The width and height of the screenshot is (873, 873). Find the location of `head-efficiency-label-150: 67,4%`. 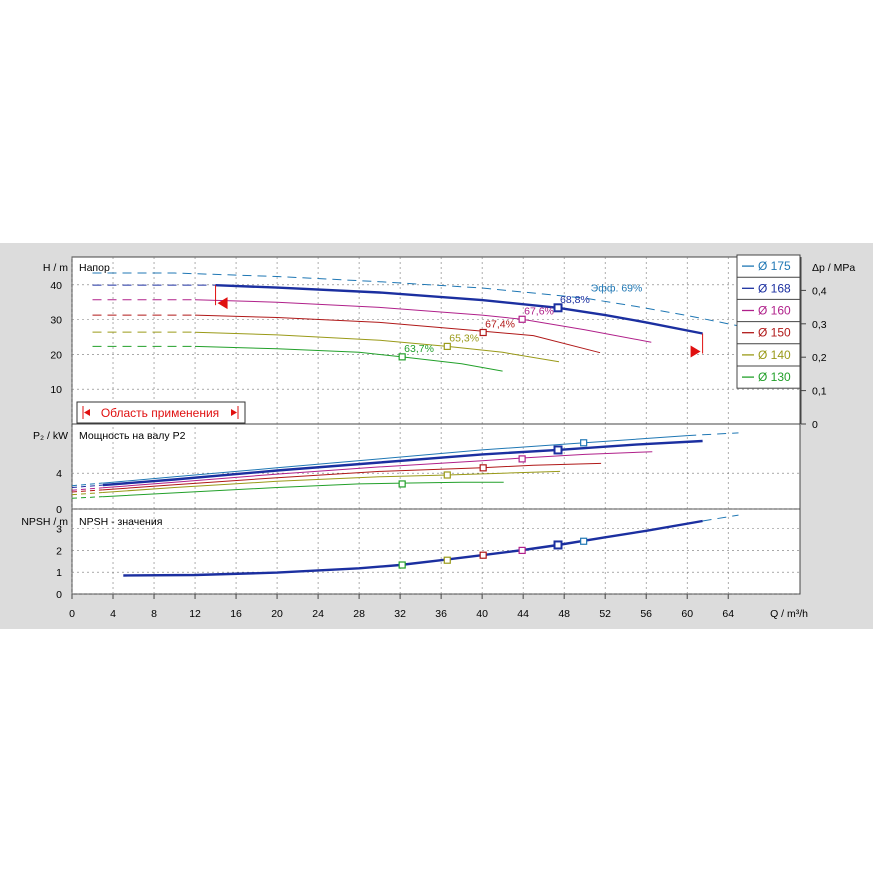

head-efficiency-label-150: 67,4% is located at coordinates (500, 324).